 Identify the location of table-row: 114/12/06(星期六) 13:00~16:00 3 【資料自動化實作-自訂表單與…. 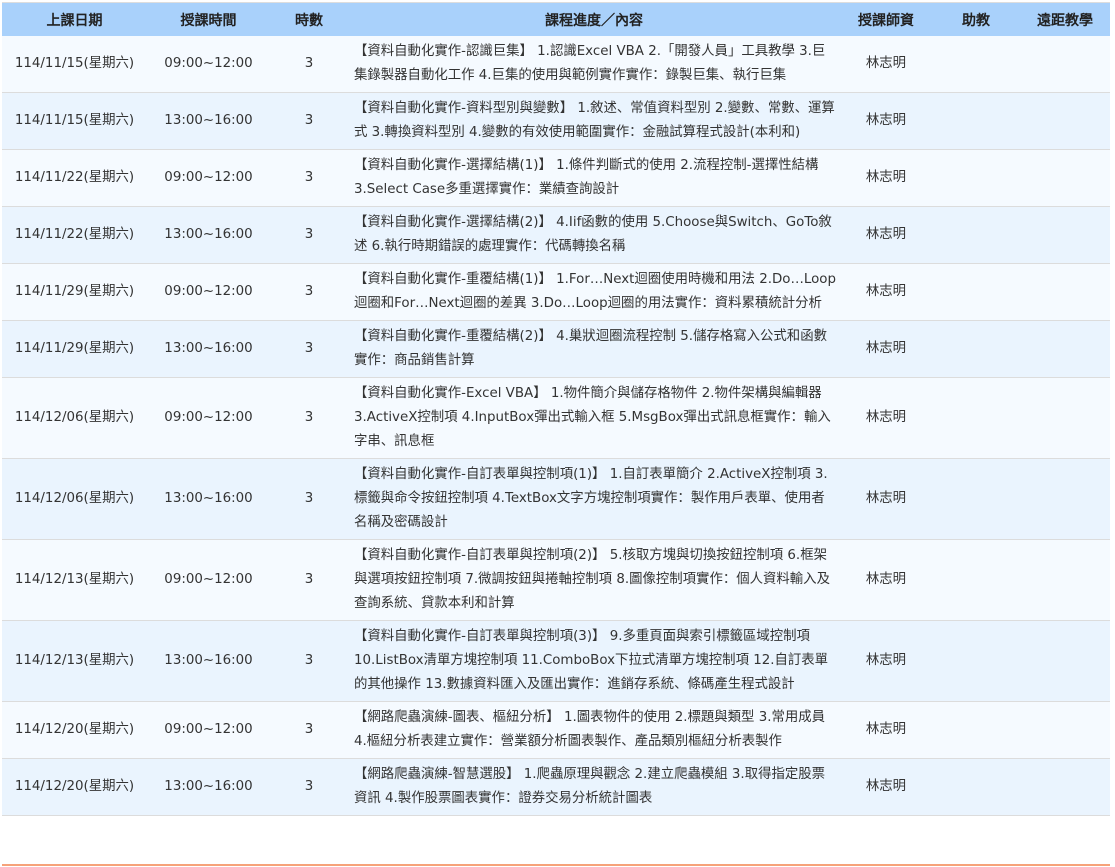
(556, 499).